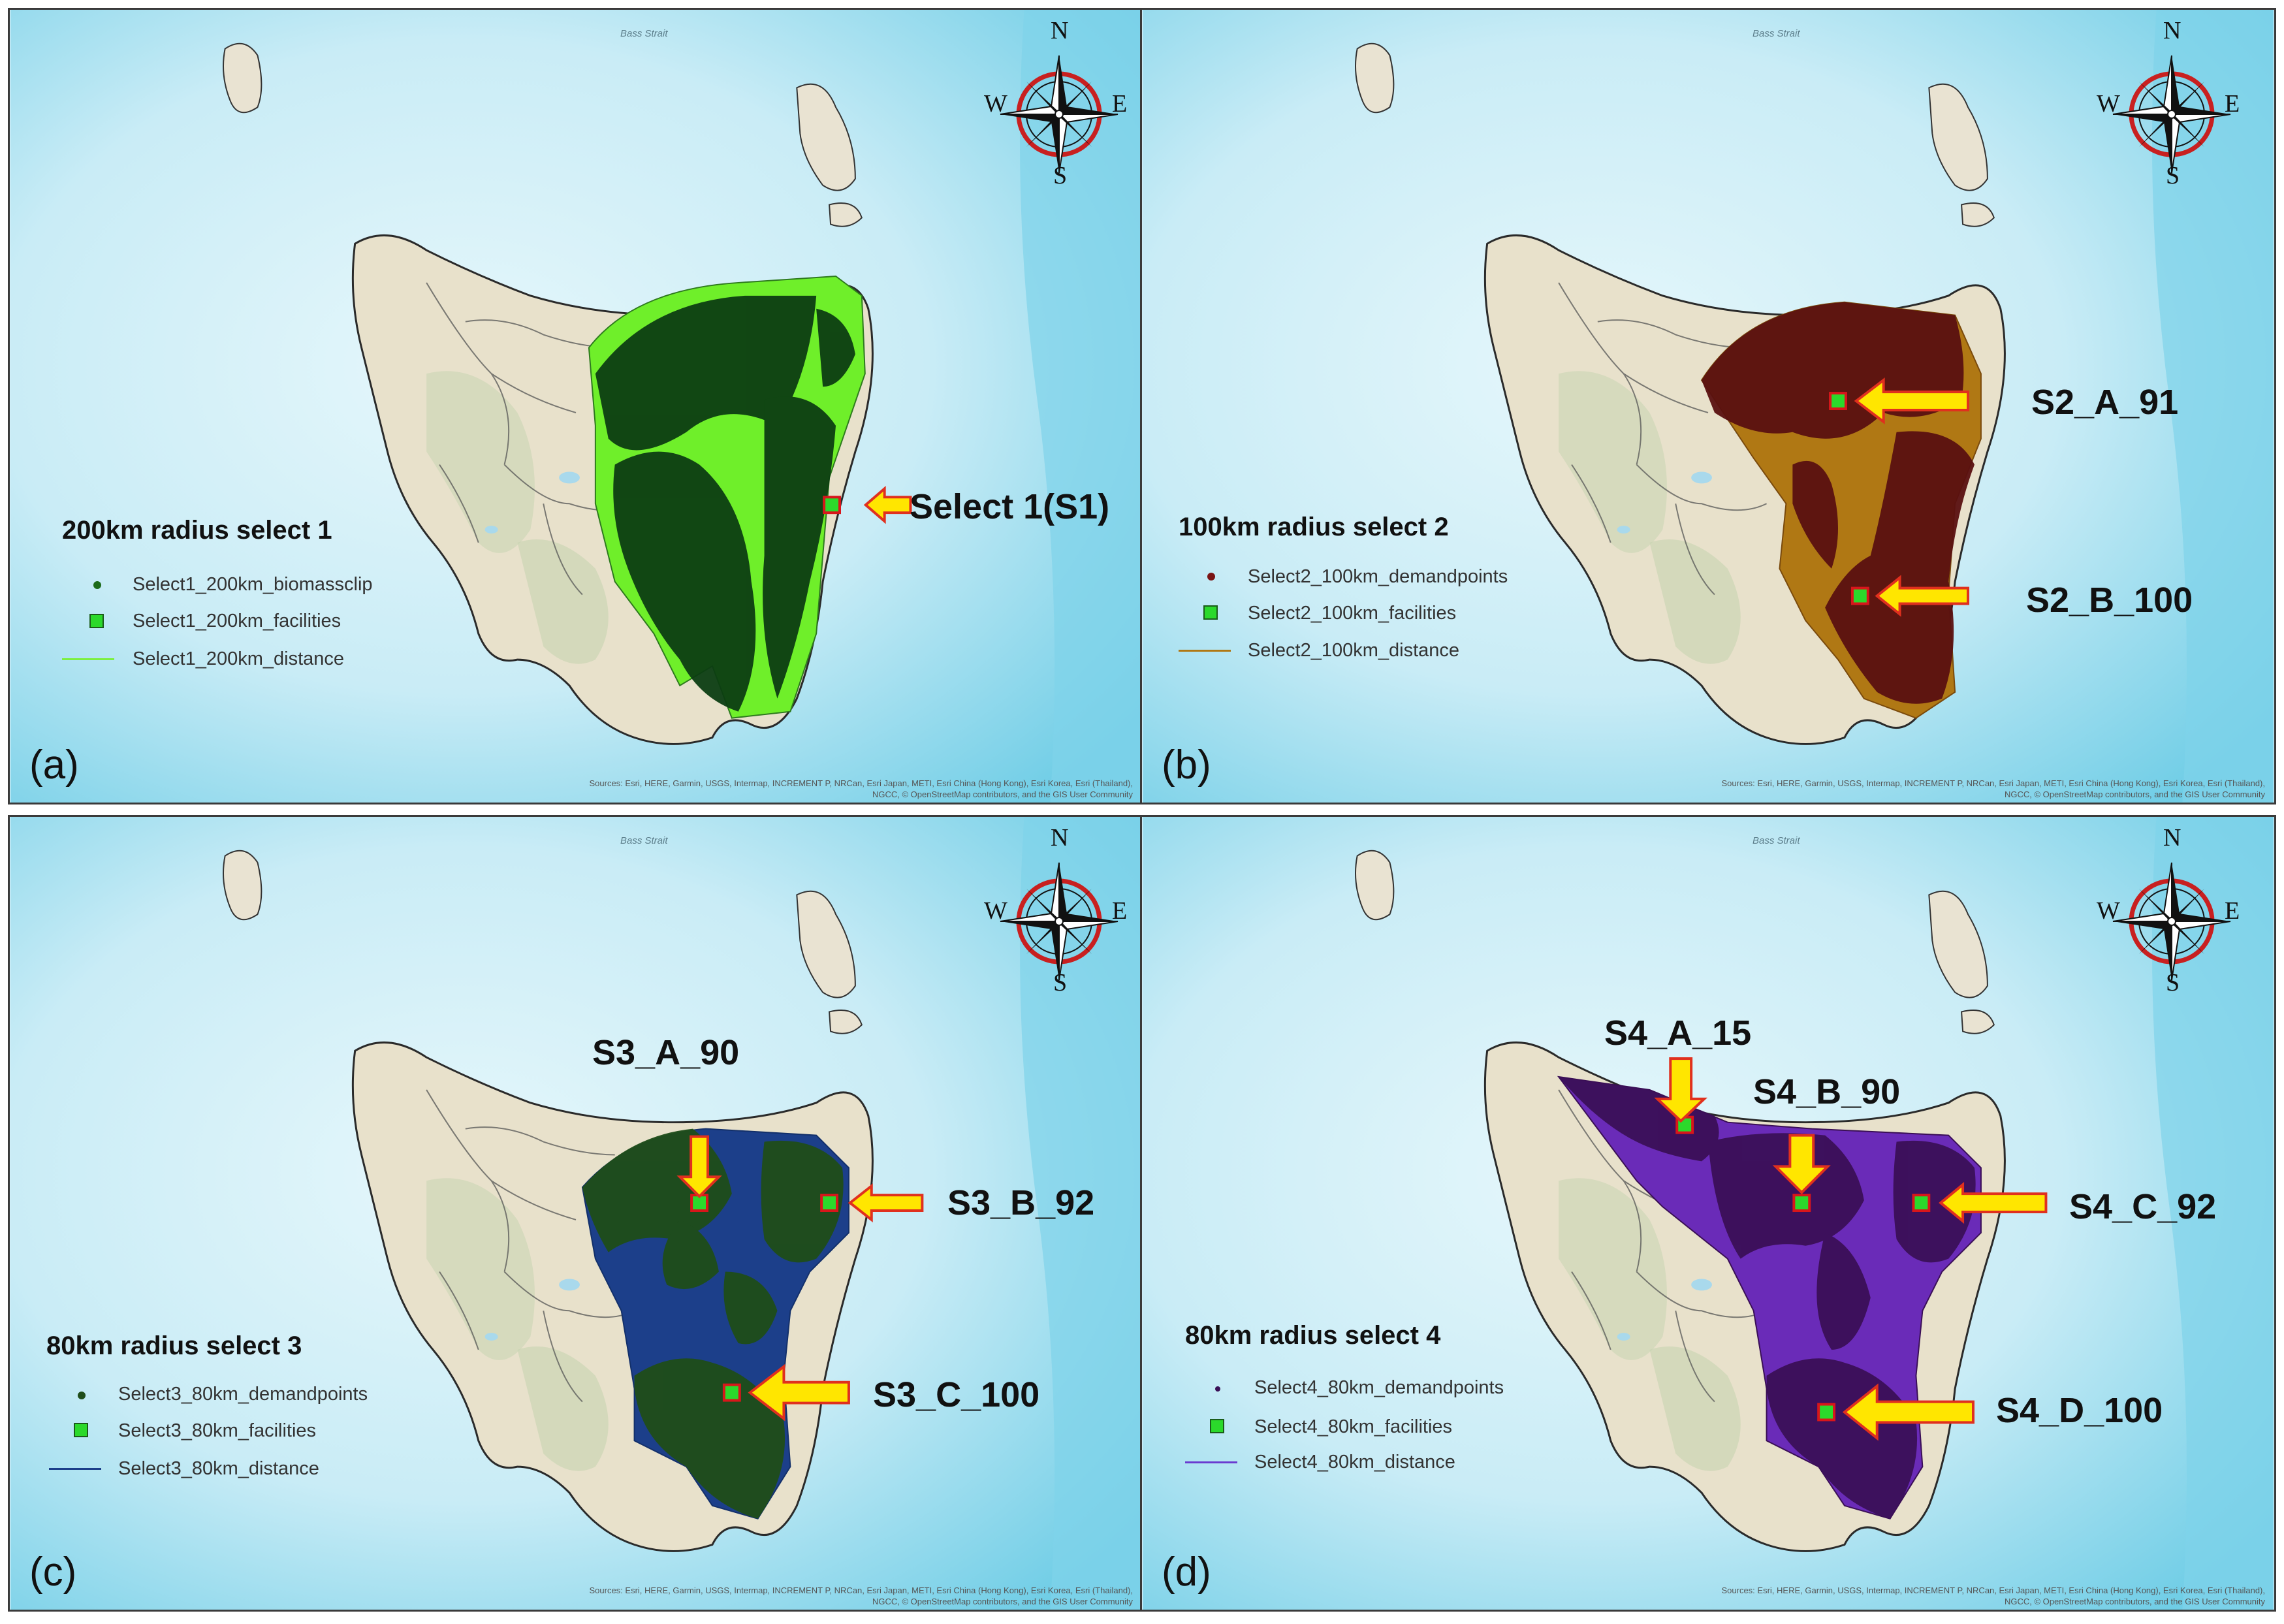 The image size is (2284, 1624). Describe the element at coordinates (1379, 1388) in the screenshot. I see `legend-item-points: Select4_80km_demandpoints` at that location.